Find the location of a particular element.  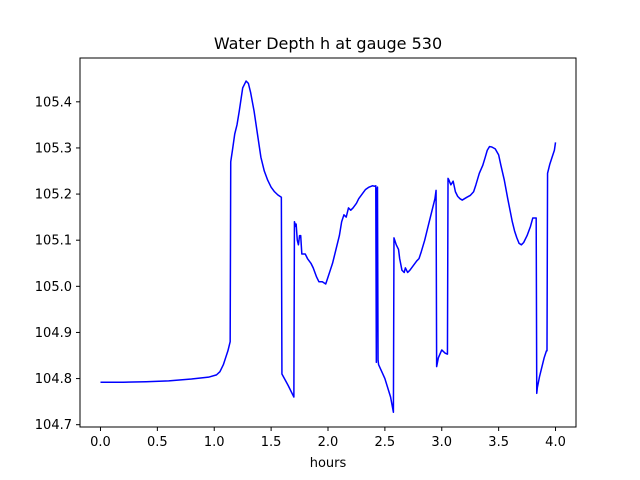

y-tick-label: 104.9 is located at coordinates (53, 333).